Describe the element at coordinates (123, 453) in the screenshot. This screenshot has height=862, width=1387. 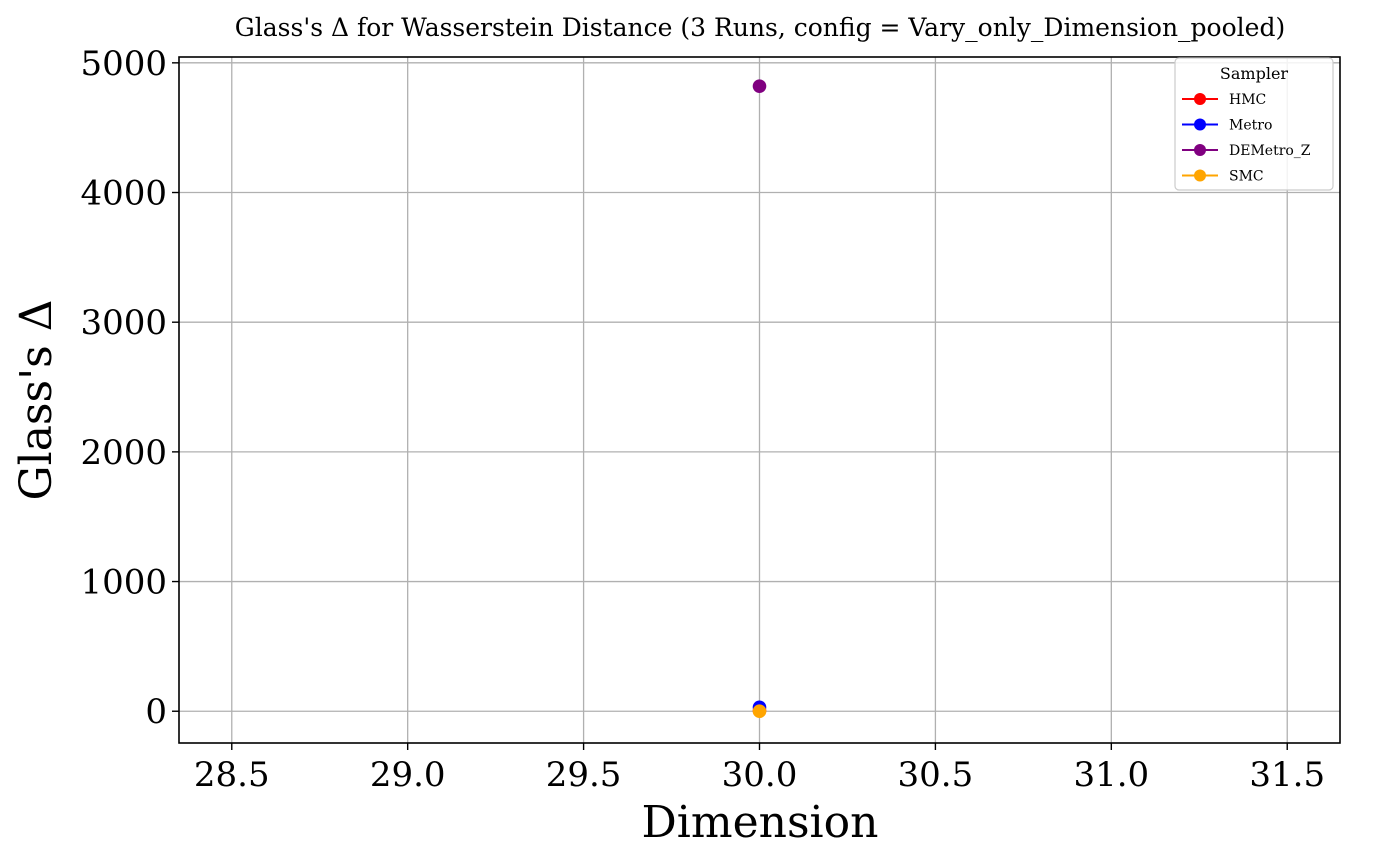
I see `y-tick-label: 2000` at that location.